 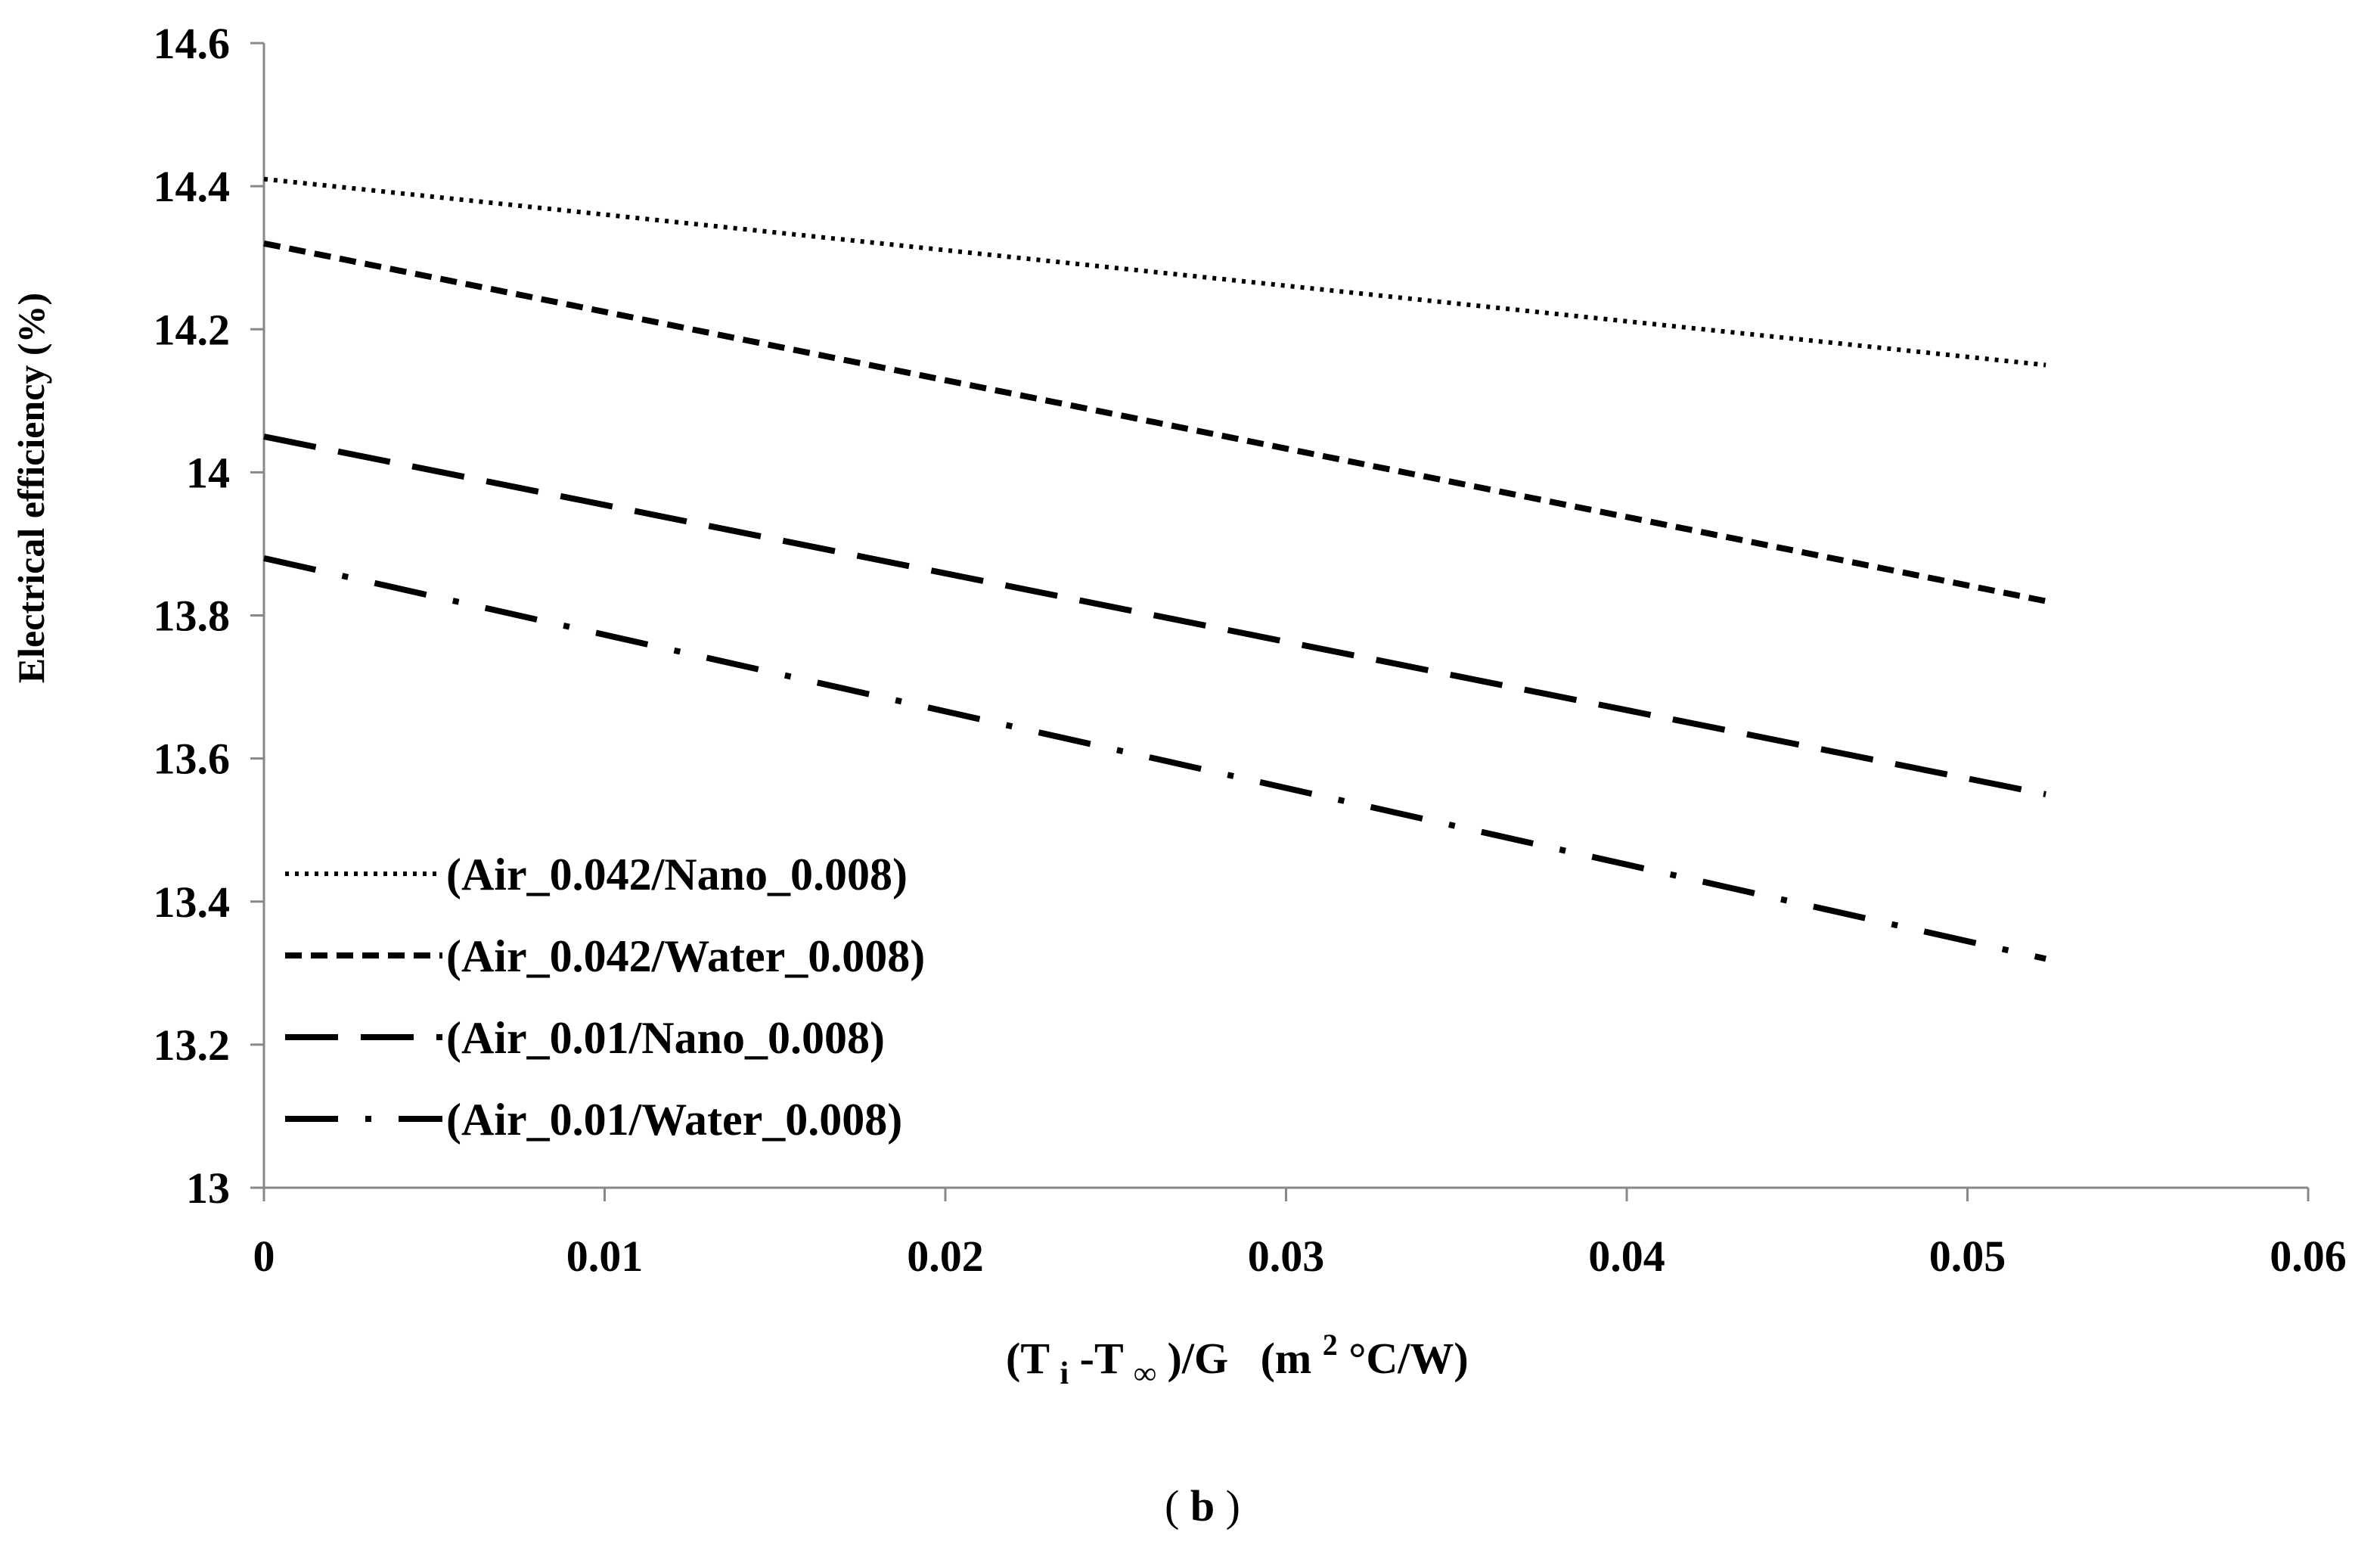 What do you see at coordinates (1967, 1256) in the screenshot?
I see `x-tick-label: 0.05` at bounding box center [1967, 1256].